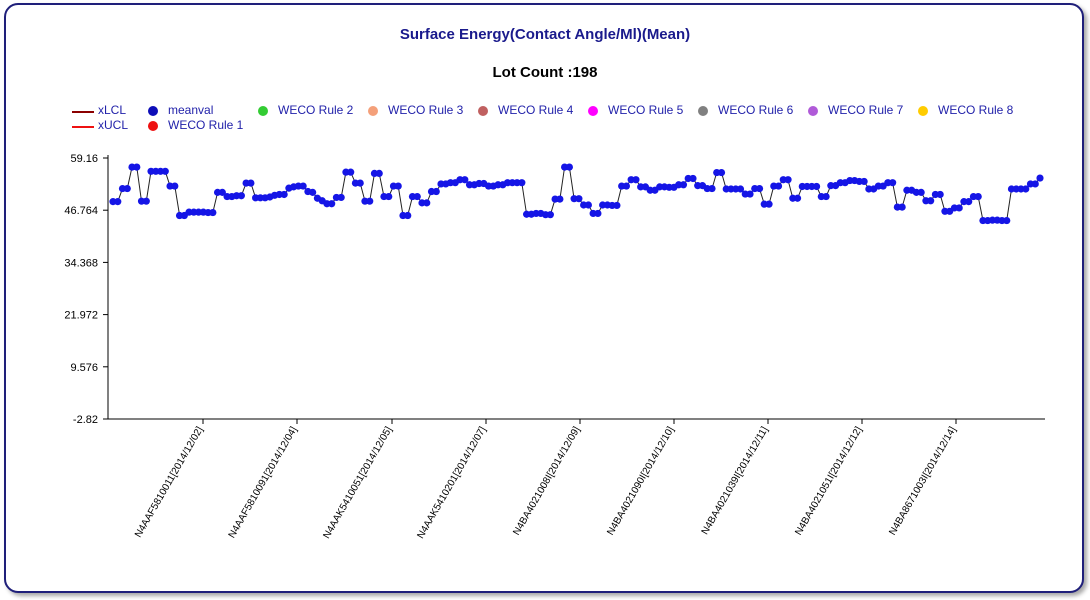  I want to click on y-tick-label: -2.82, so click(85, 420).